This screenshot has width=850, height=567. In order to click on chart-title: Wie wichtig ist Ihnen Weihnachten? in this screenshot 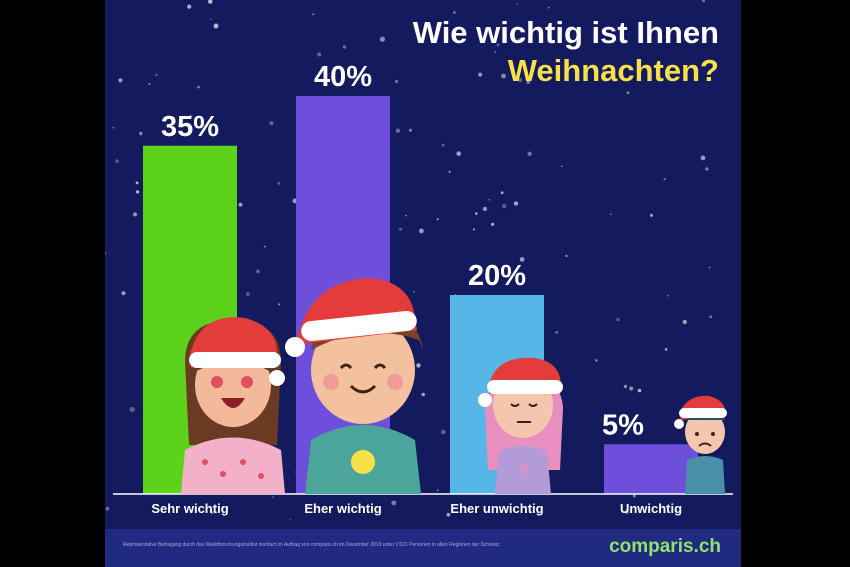, I will do `click(566, 52)`.